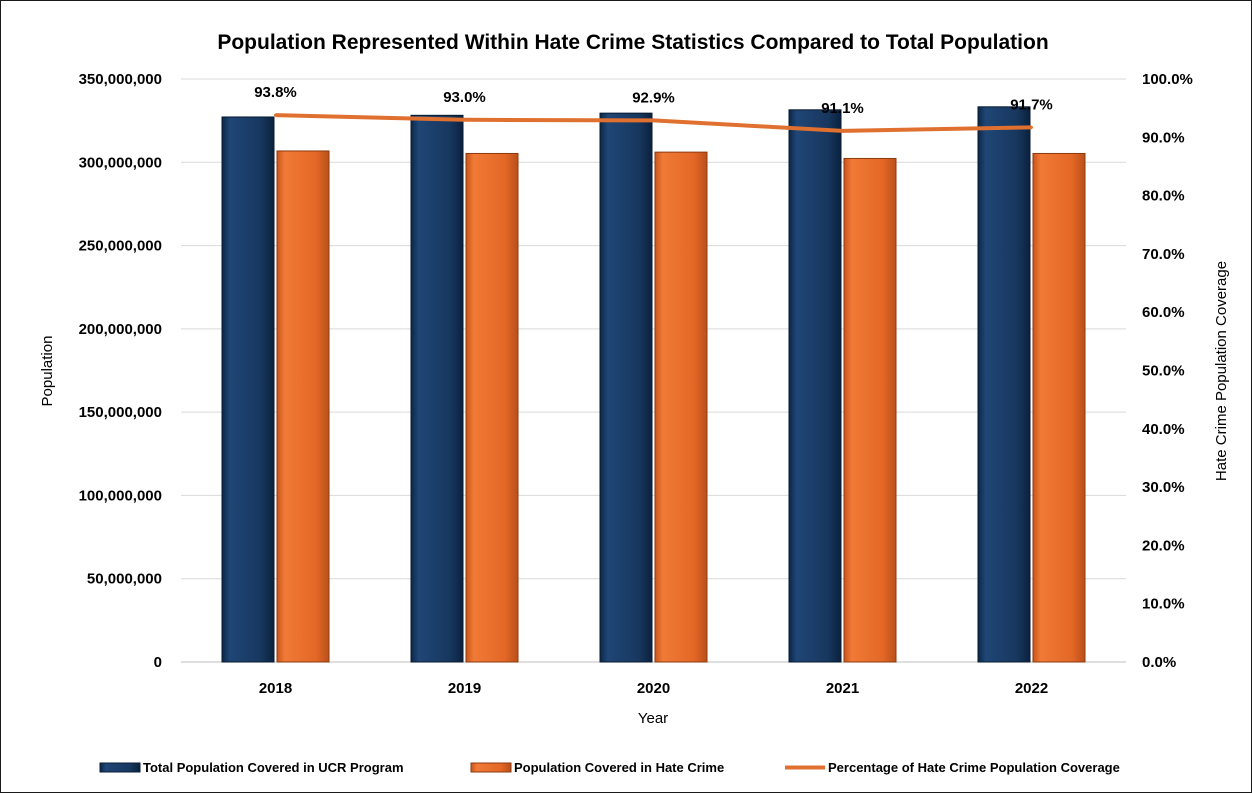 This screenshot has width=1252, height=793. I want to click on y-tick-label: 50,000,000, so click(124, 579).